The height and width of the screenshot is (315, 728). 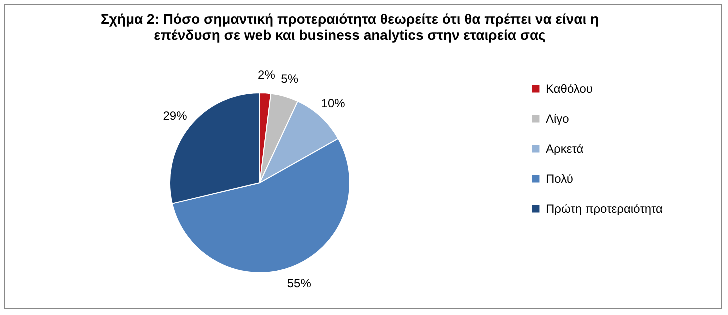 I want to click on legend-label: Λίγο, so click(x=558, y=119).